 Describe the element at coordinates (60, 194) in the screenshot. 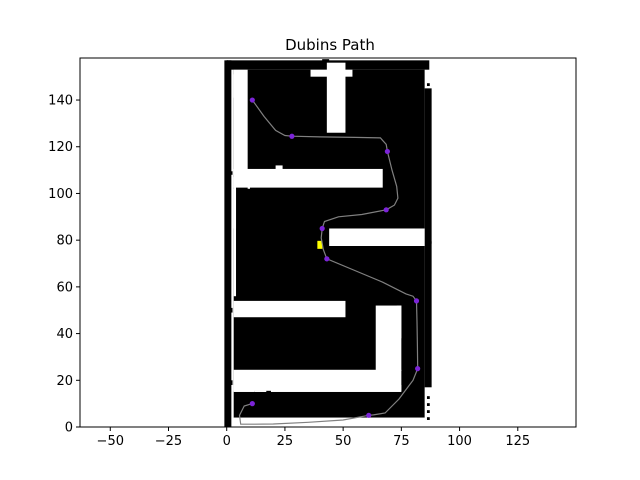

I see `y-tick-label: 100` at that location.